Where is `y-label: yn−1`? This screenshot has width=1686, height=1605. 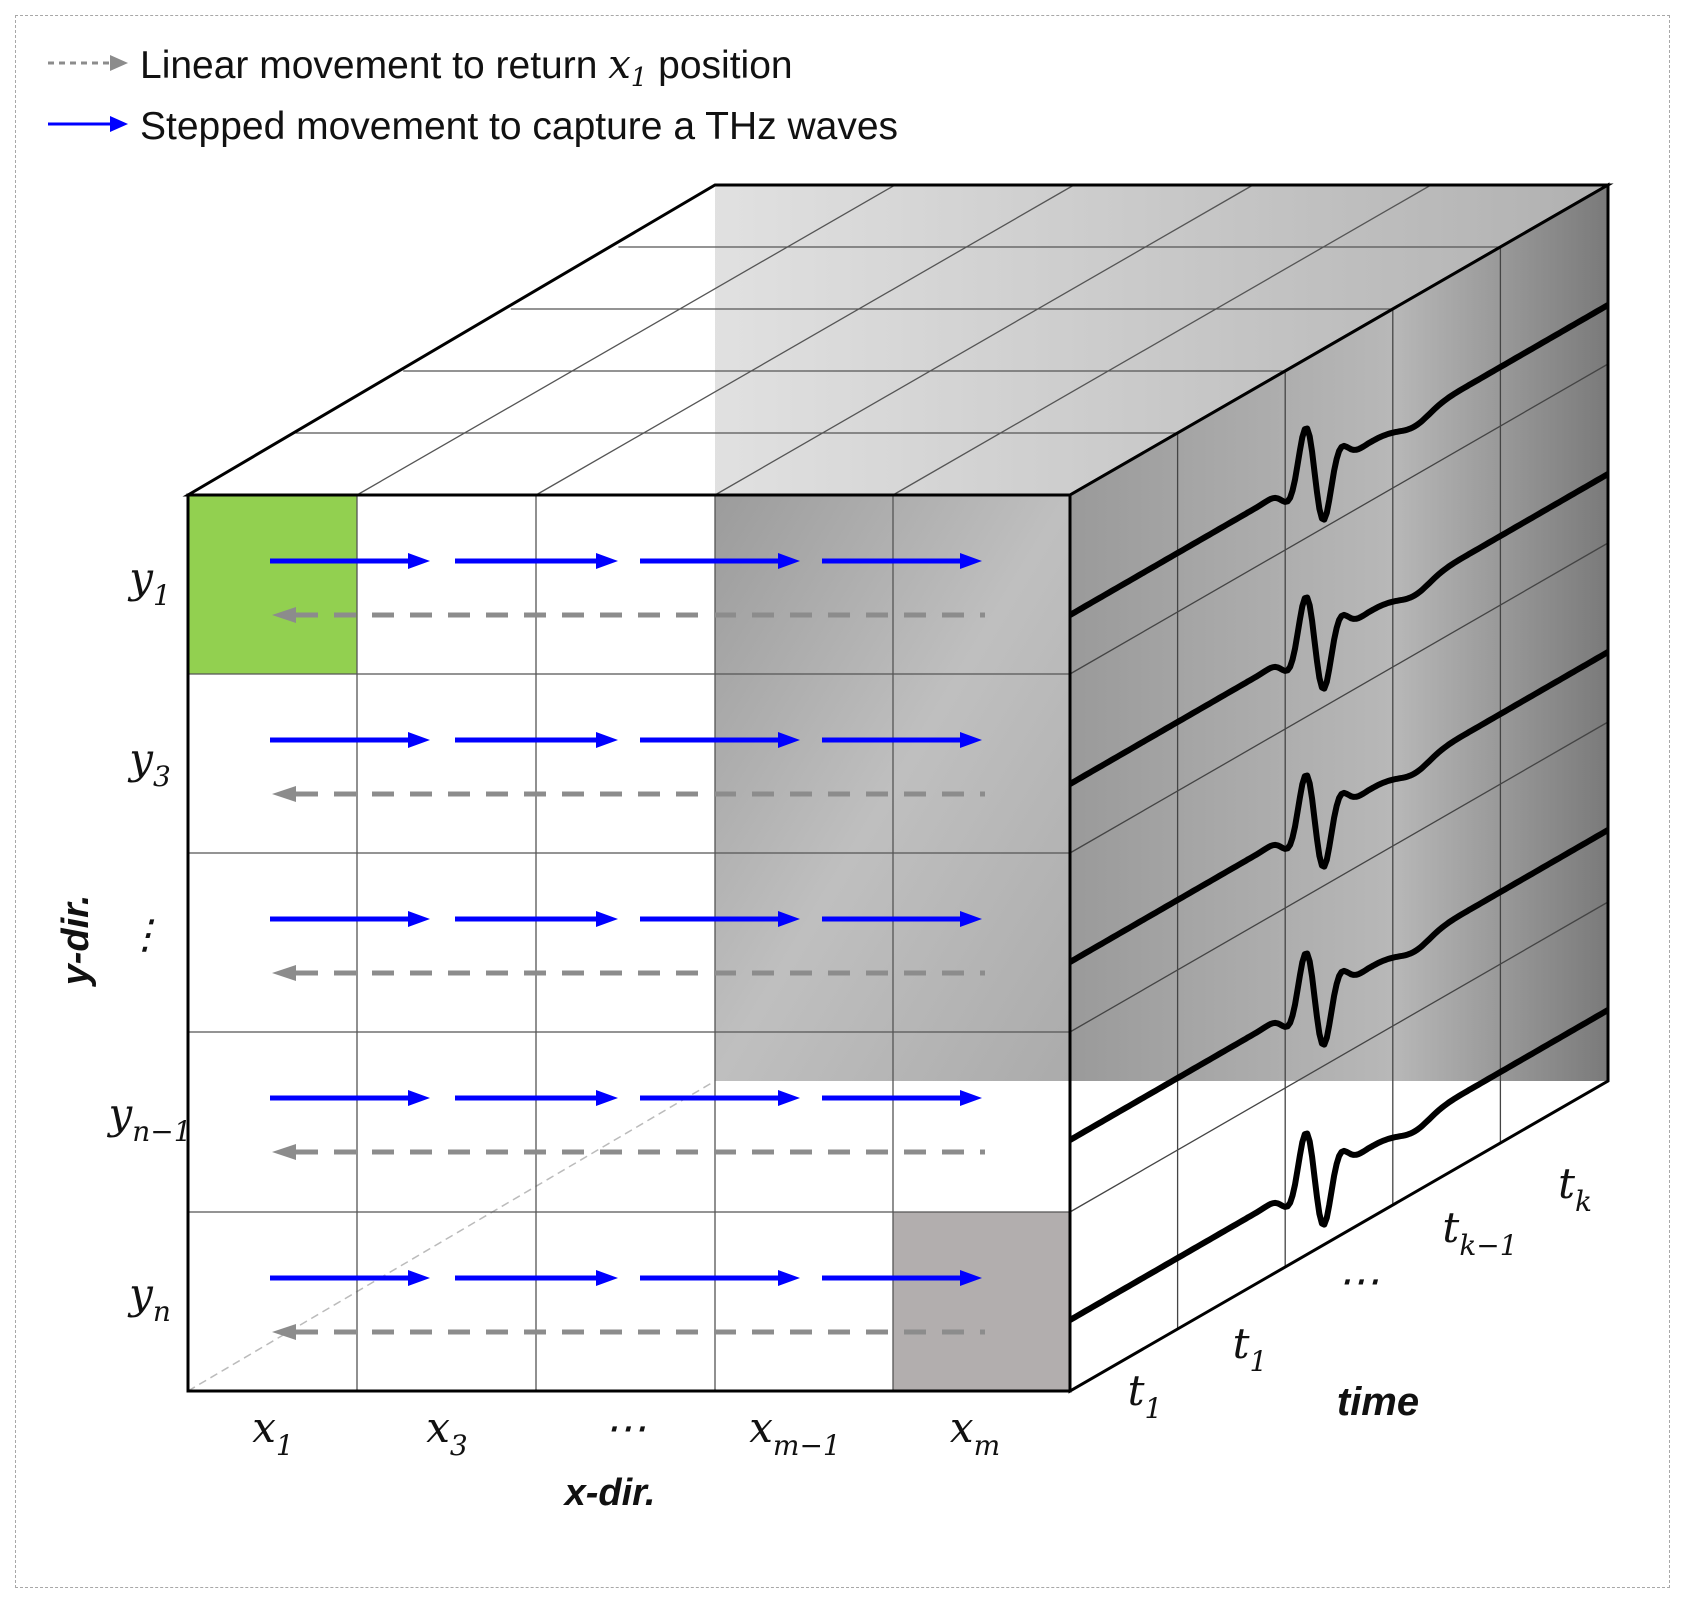 y-label: yn−1 is located at coordinates (148, 1118).